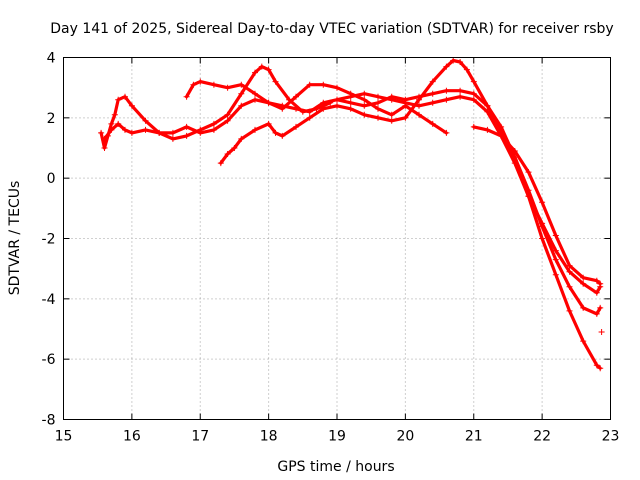  Describe the element at coordinates (405, 437) in the screenshot. I see `x-tick-label: 20` at that location.